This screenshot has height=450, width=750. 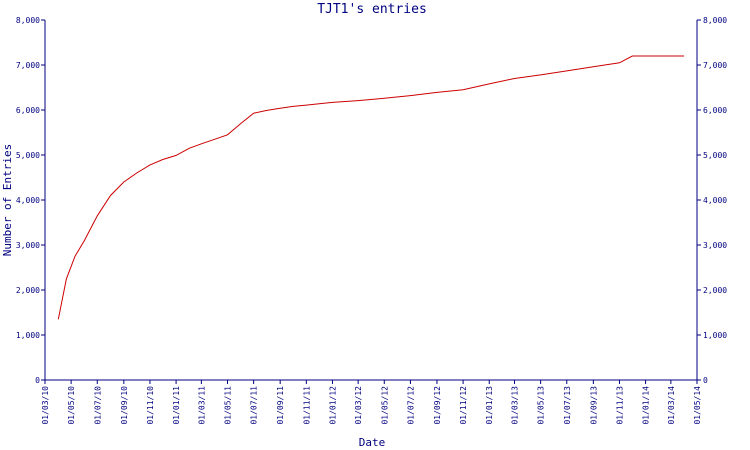 What do you see at coordinates (150, 405) in the screenshot?
I see `x-tick-label: 01/11/10` at bounding box center [150, 405].